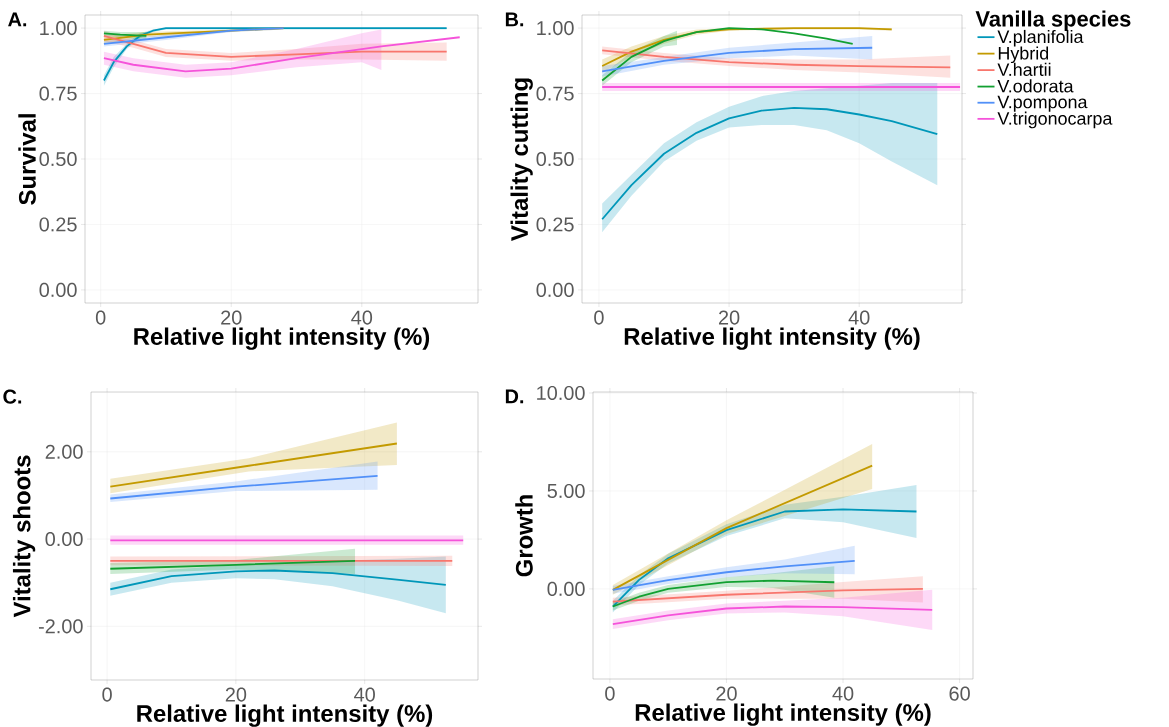  What do you see at coordinates (1055, 120) in the screenshot?
I see `legend-label: V.trigonocarpa` at bounding box center [1055, 120].